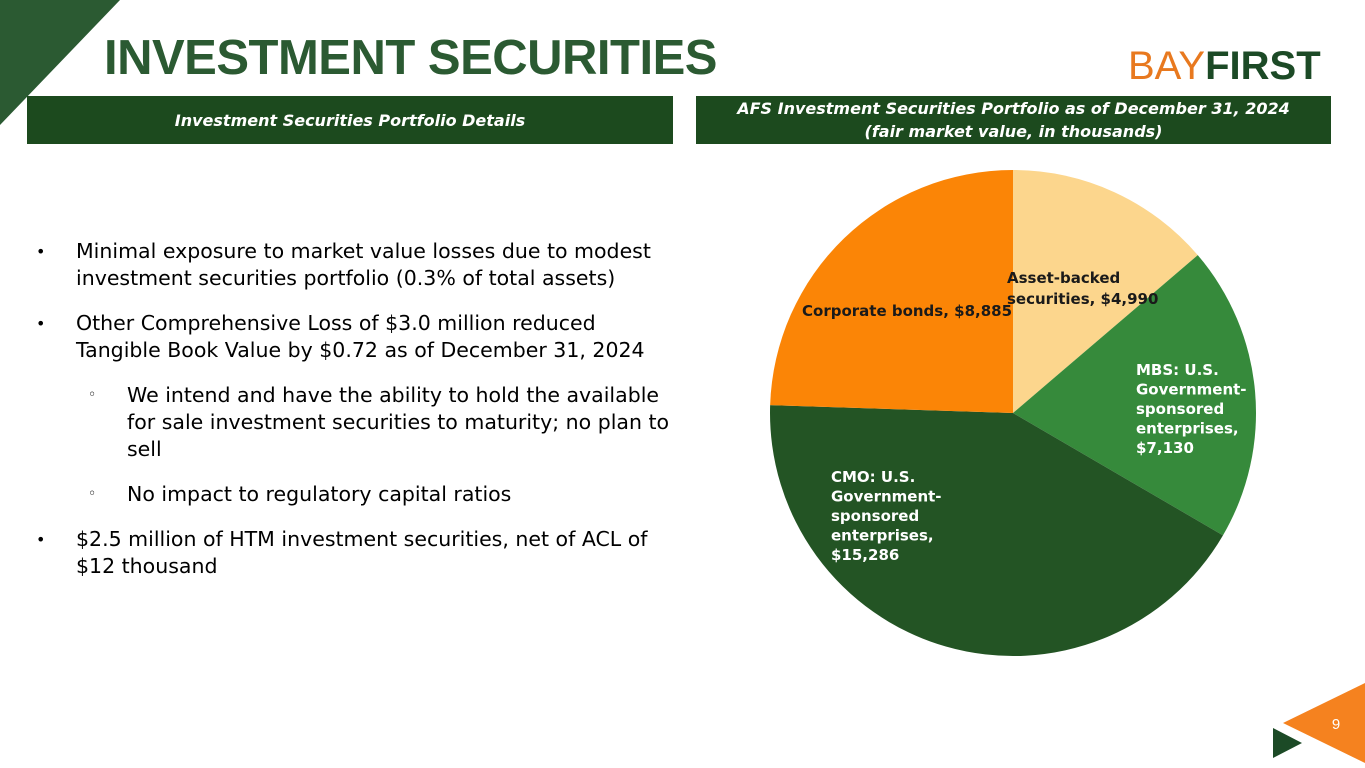 The height and width of the screenshot is (768, 1365). I want to click on bayfirst-logo: BAYFIRST, so click(1224, 66).